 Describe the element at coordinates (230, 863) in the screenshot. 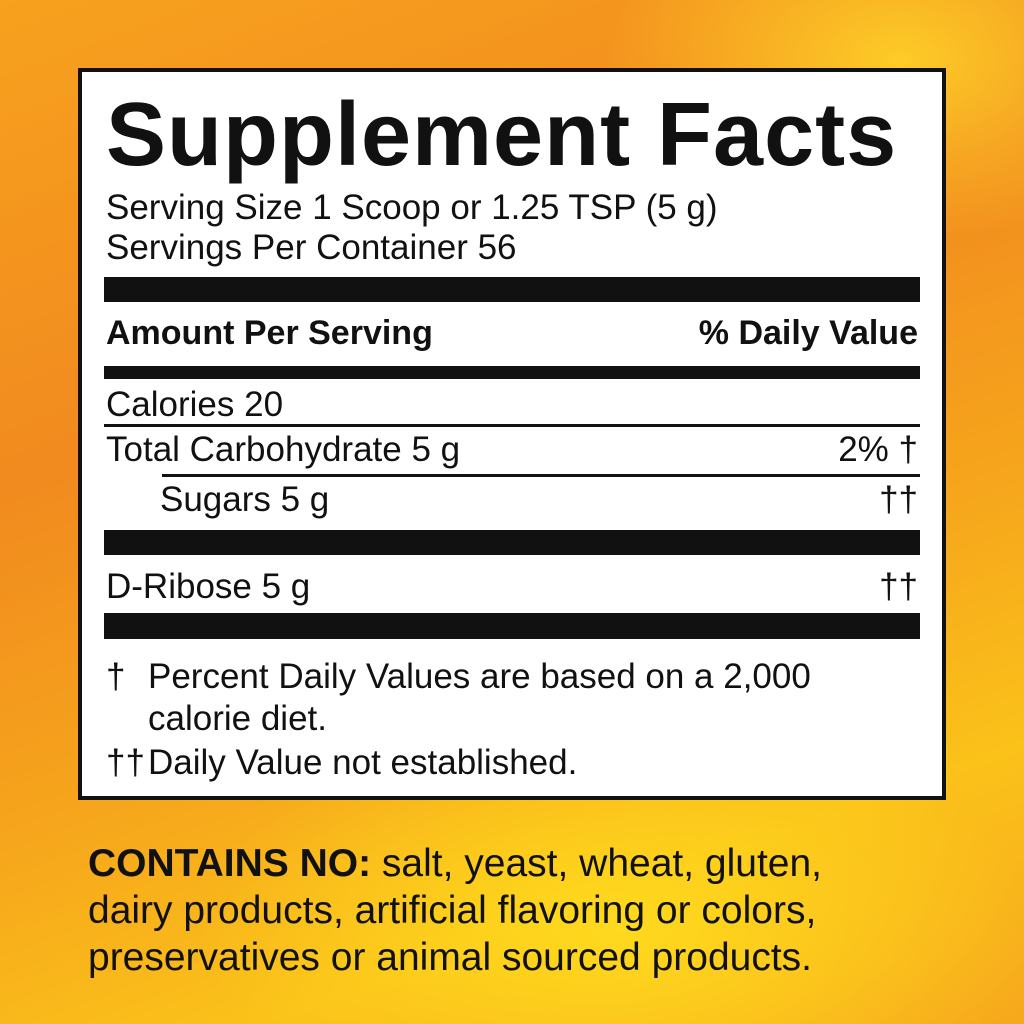

I see `contains-heading: CONTAINS NO:` at that location.